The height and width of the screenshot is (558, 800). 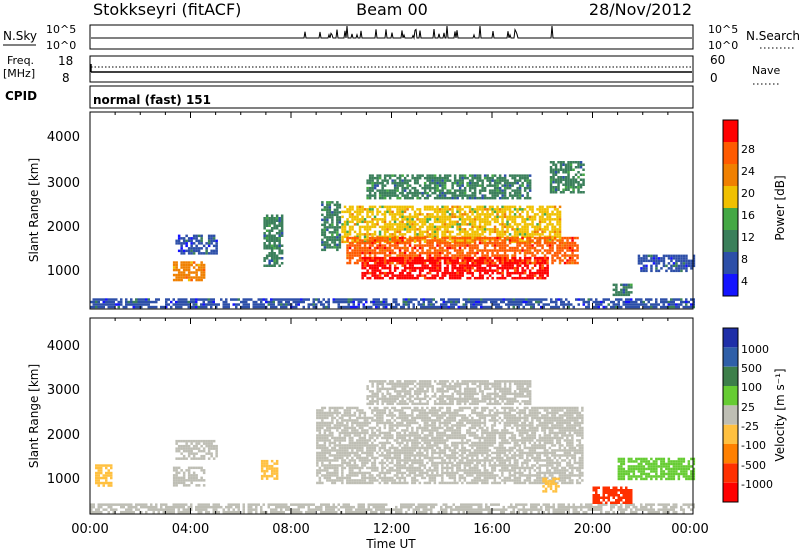 I want to click on power-ytick-label: 1000, so click(x=63, y=271).